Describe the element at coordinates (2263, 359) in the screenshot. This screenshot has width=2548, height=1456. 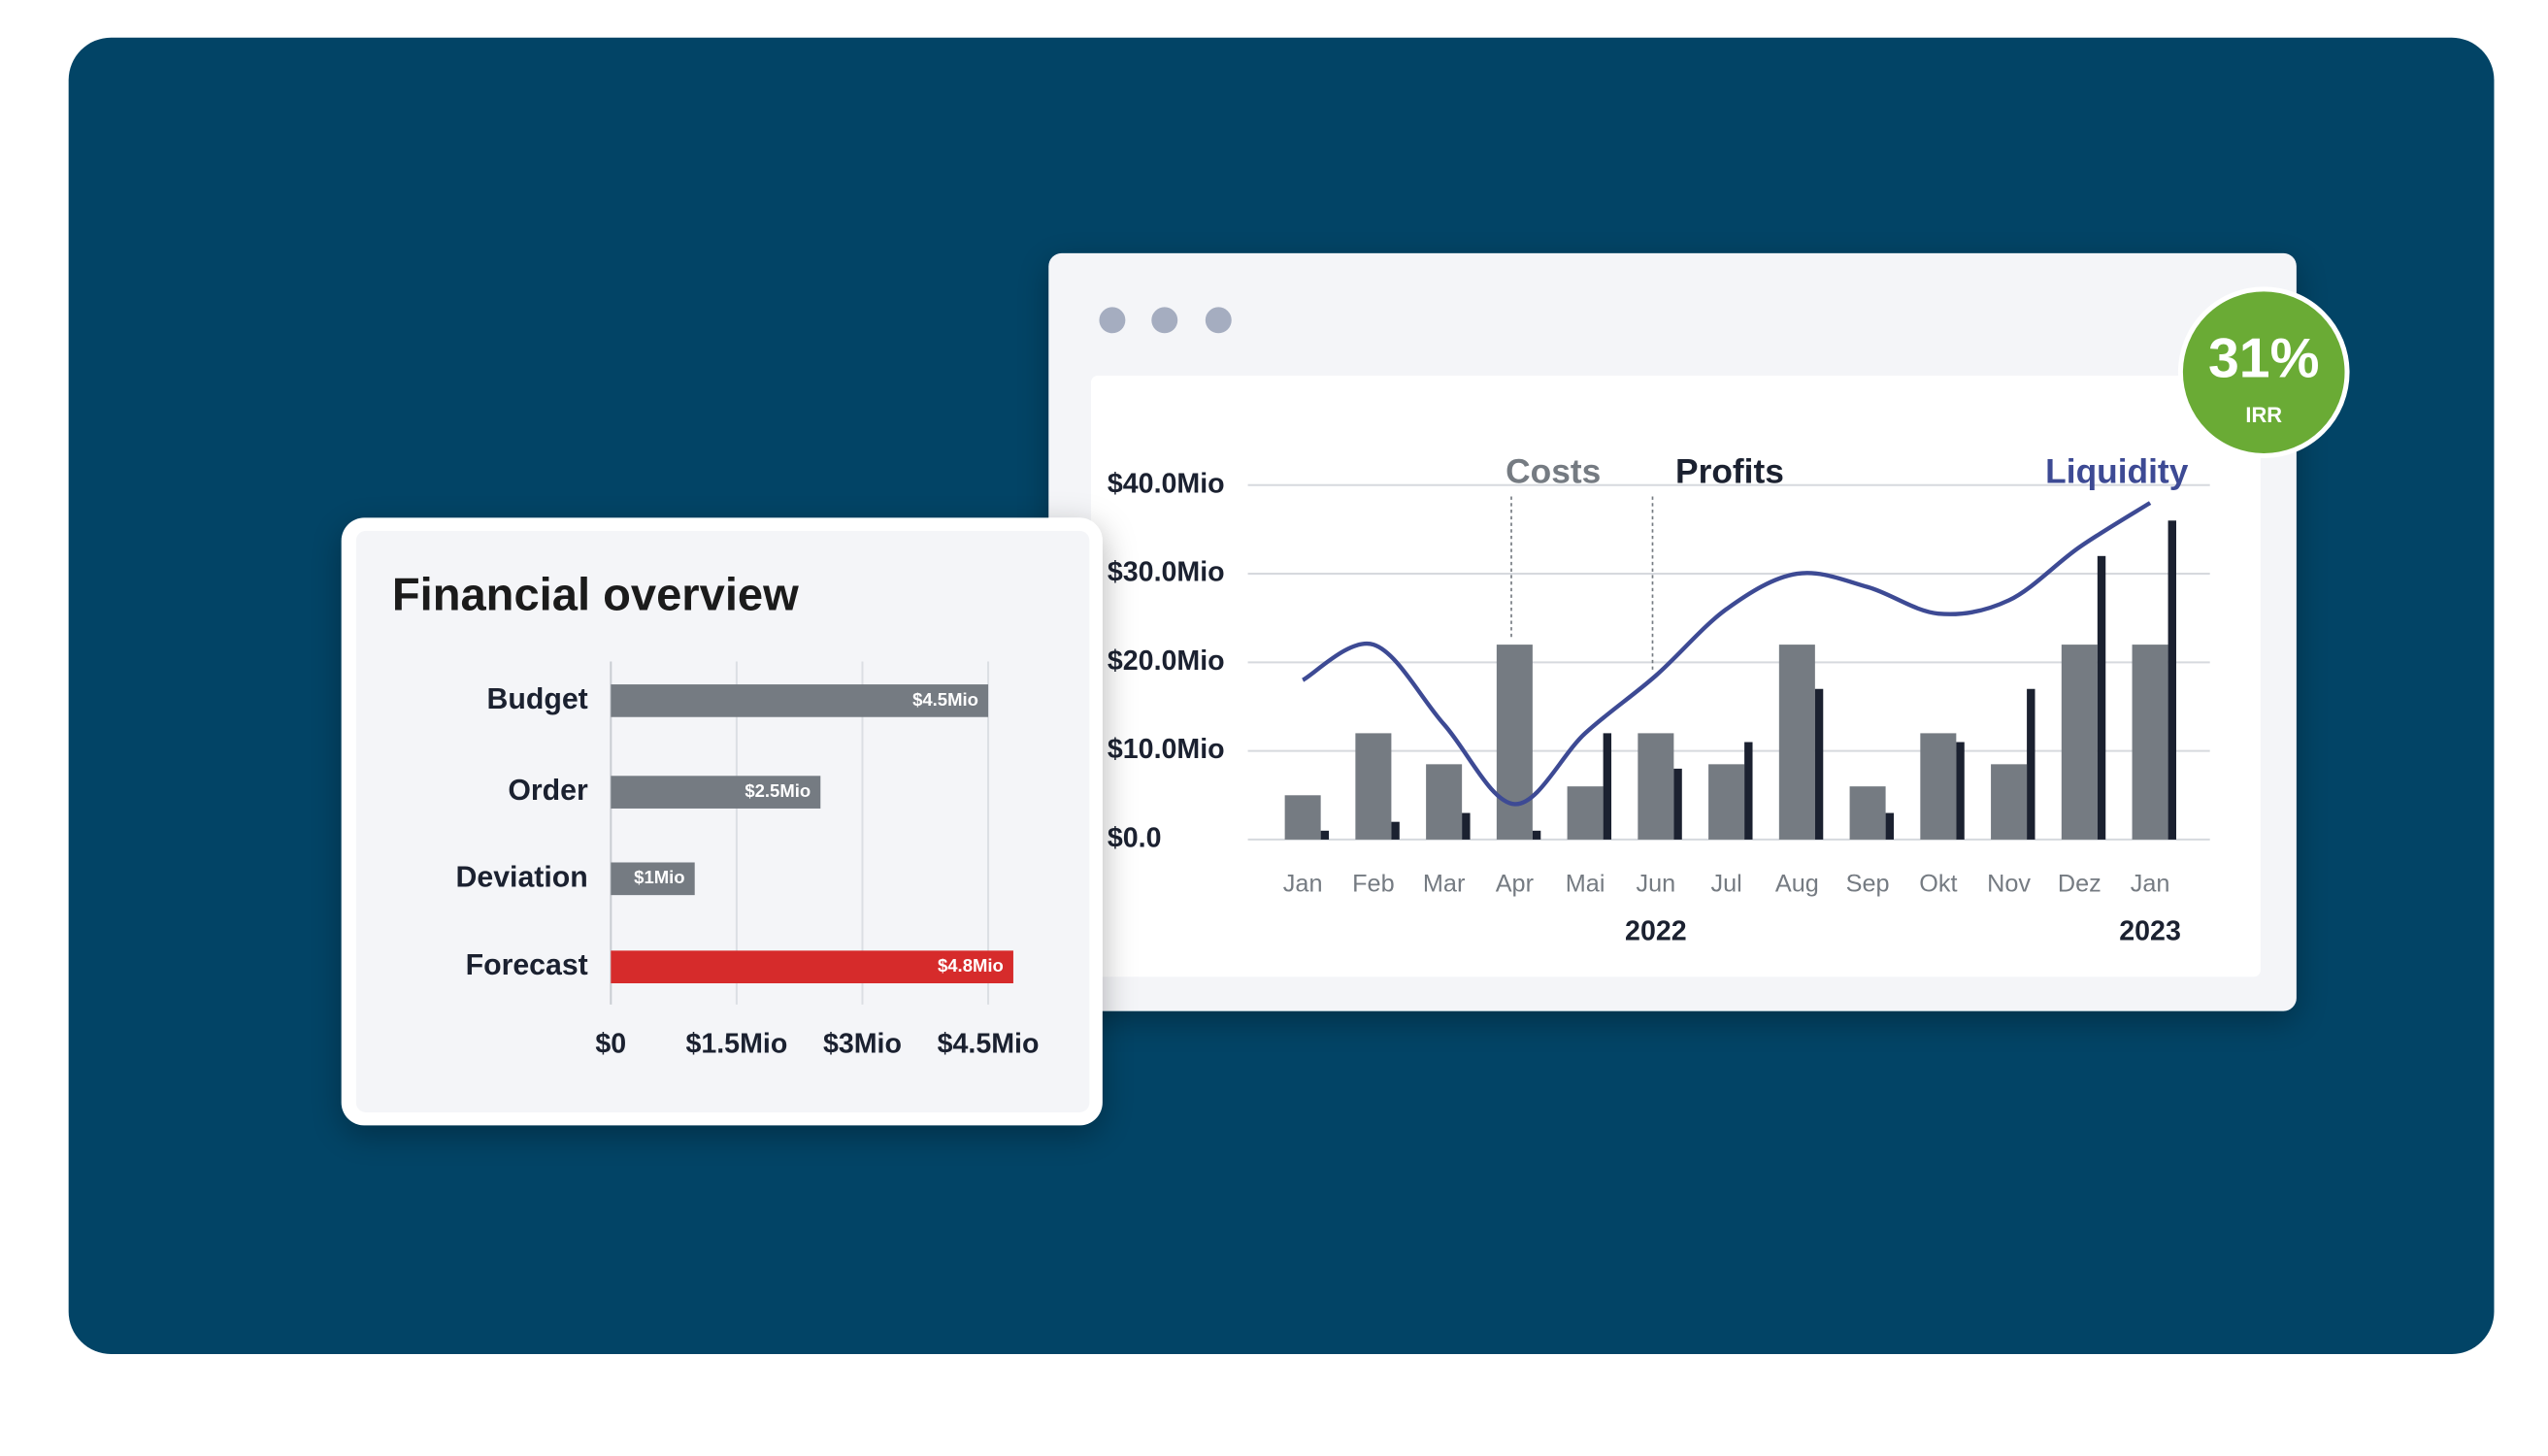
I see `badge-value: 31%` at that location.